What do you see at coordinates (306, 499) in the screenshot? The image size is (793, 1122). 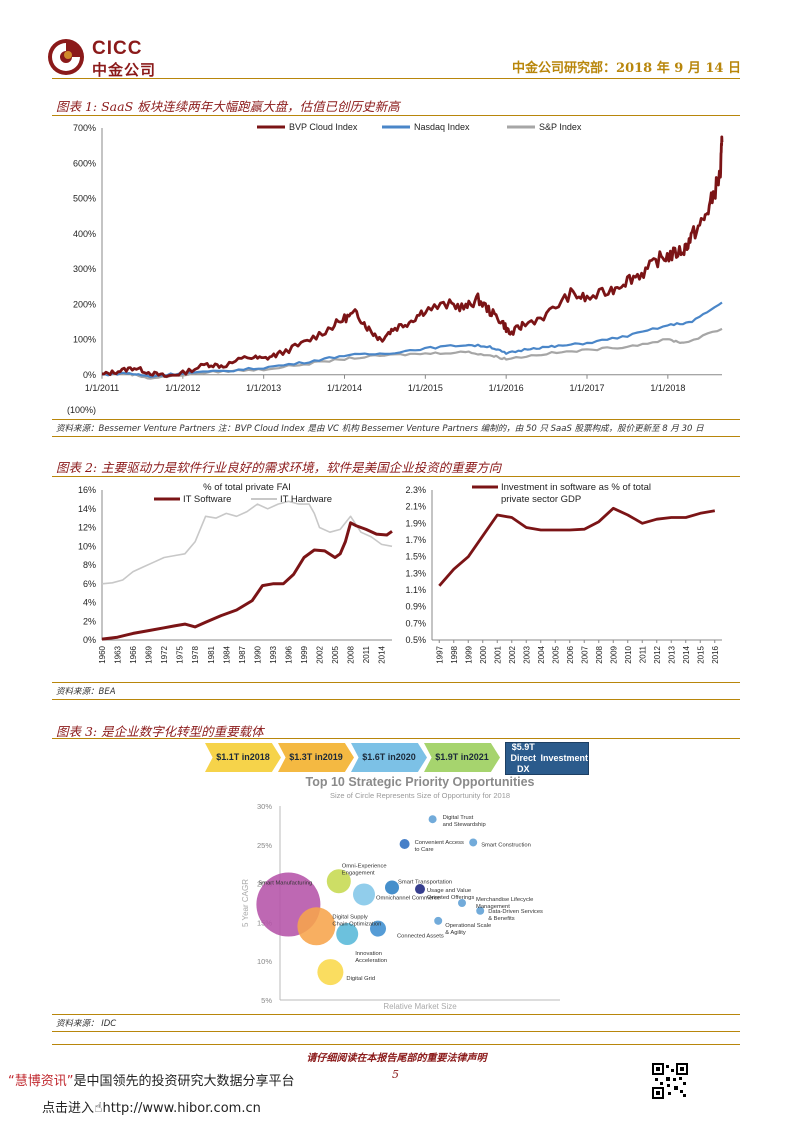 I see `fig2a-legend-label: IT Hardware` at bounding box center [306, 499].